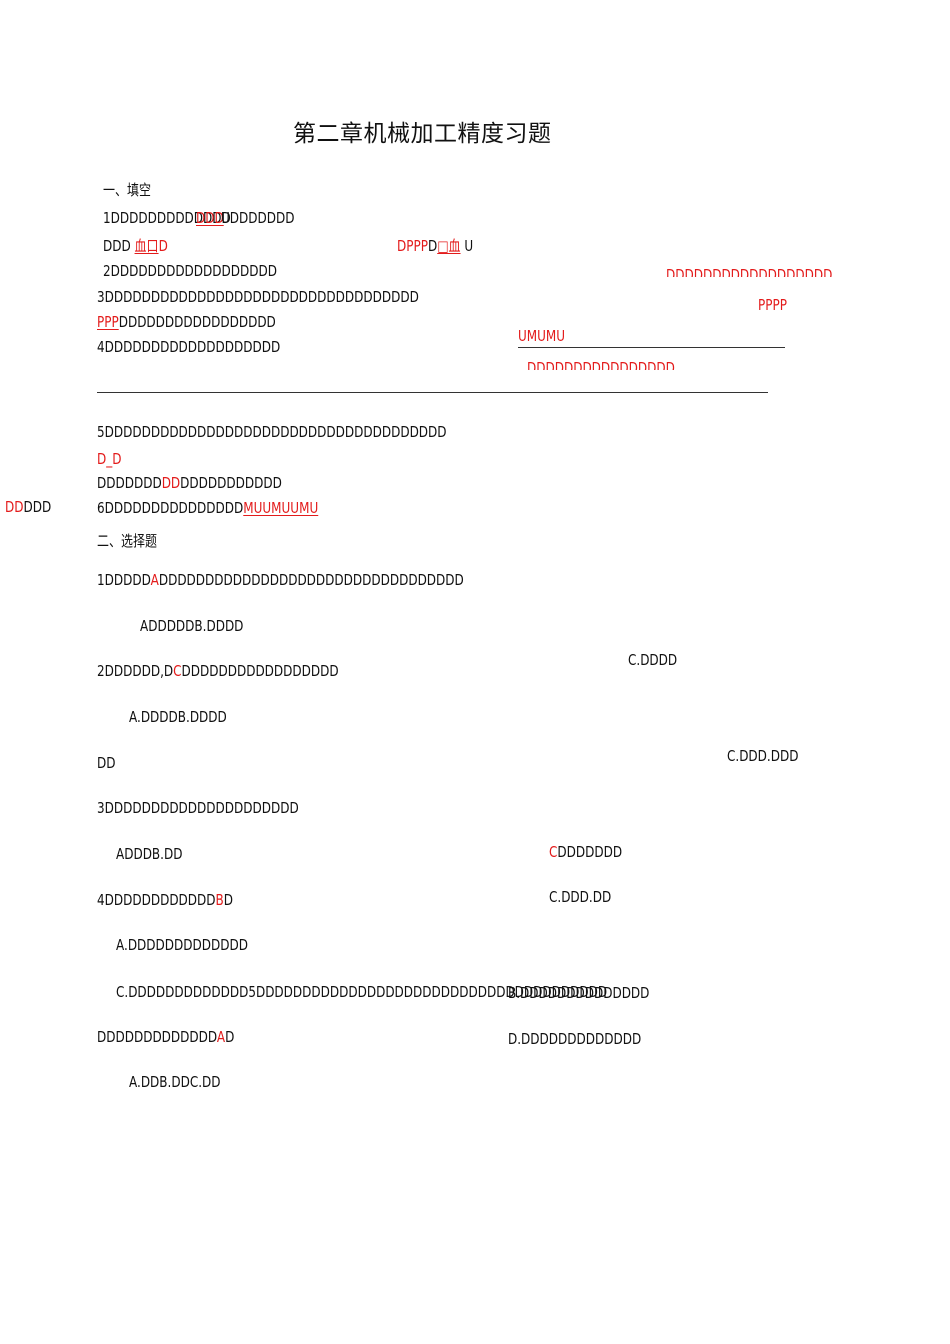 This screenshot has width=950, height=1344. Describe the element at coordinates (192, 626) in the screenshot. I see `cq1-options: ADDDDDB.DDDD` at that location.